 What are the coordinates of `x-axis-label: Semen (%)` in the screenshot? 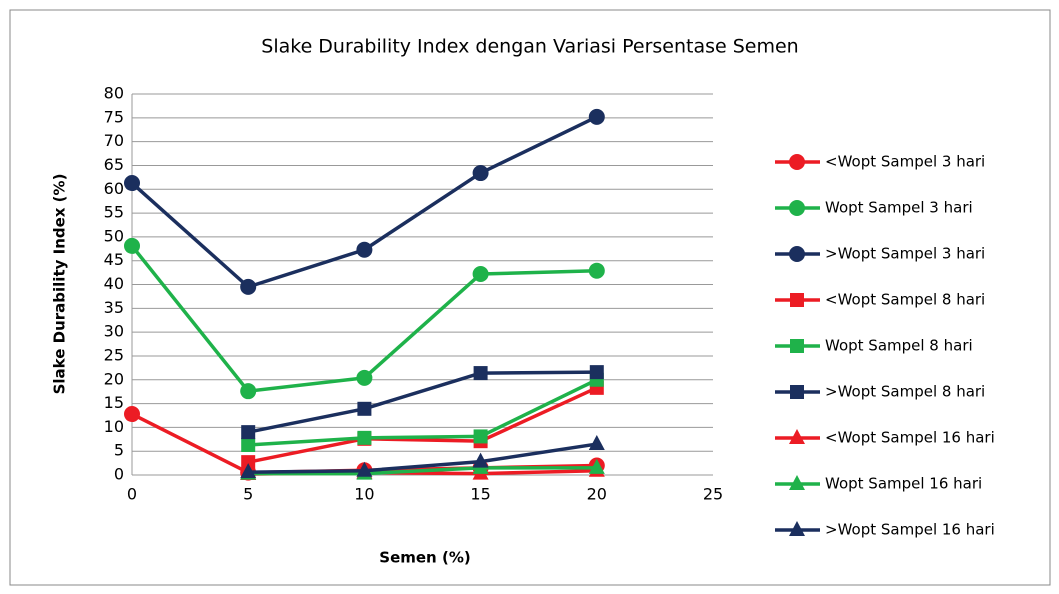 It's located at (424, 558).